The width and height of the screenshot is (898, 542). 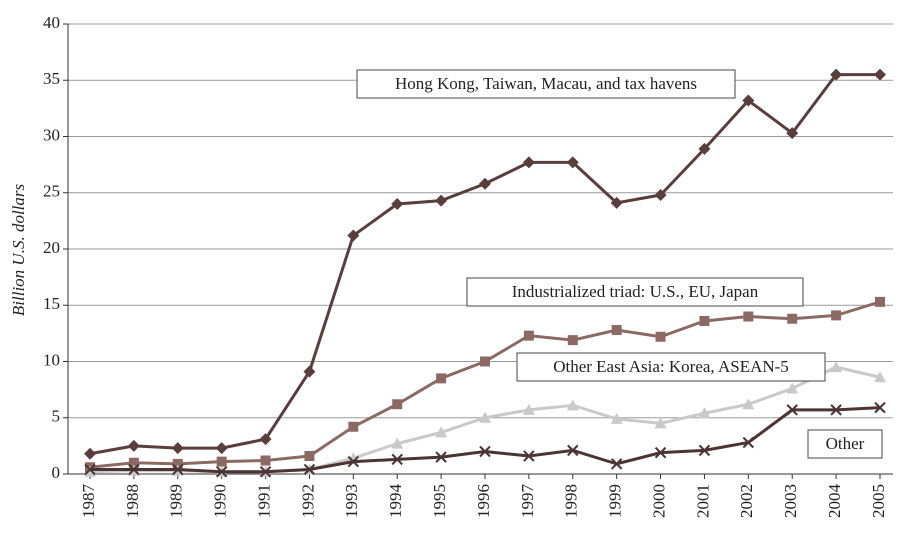 I want to click on y-tick-label: 5, so click(x=56, y=416).